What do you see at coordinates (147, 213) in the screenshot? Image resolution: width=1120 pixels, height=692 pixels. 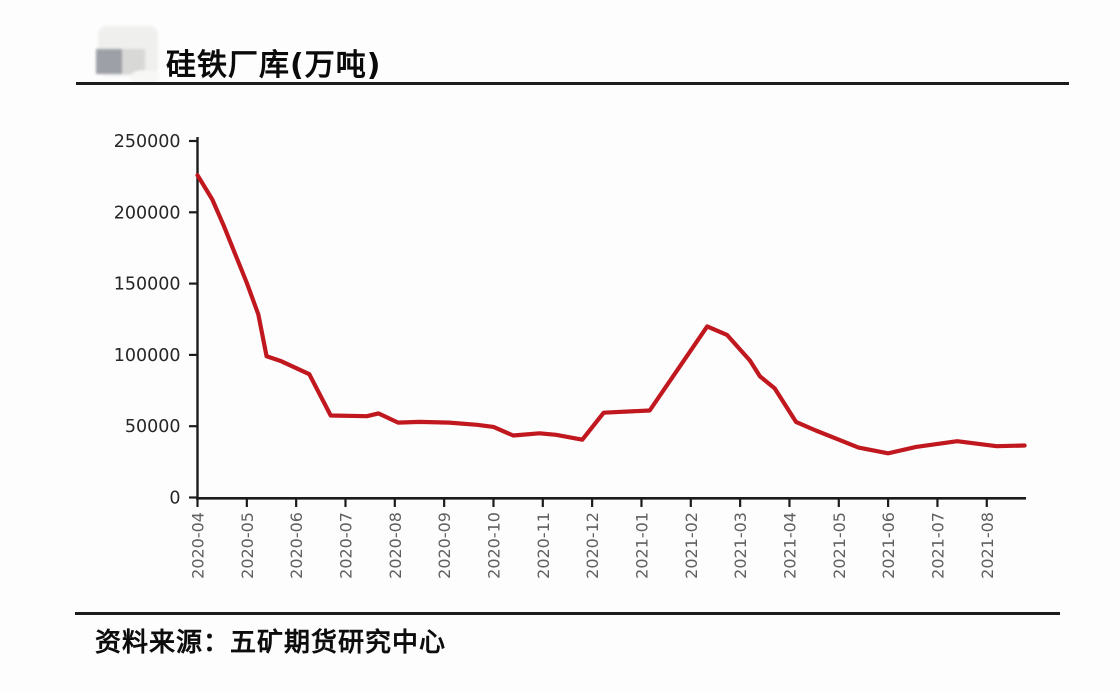 I see `y-tick-label: 200000` at bounding box center [147, 213].